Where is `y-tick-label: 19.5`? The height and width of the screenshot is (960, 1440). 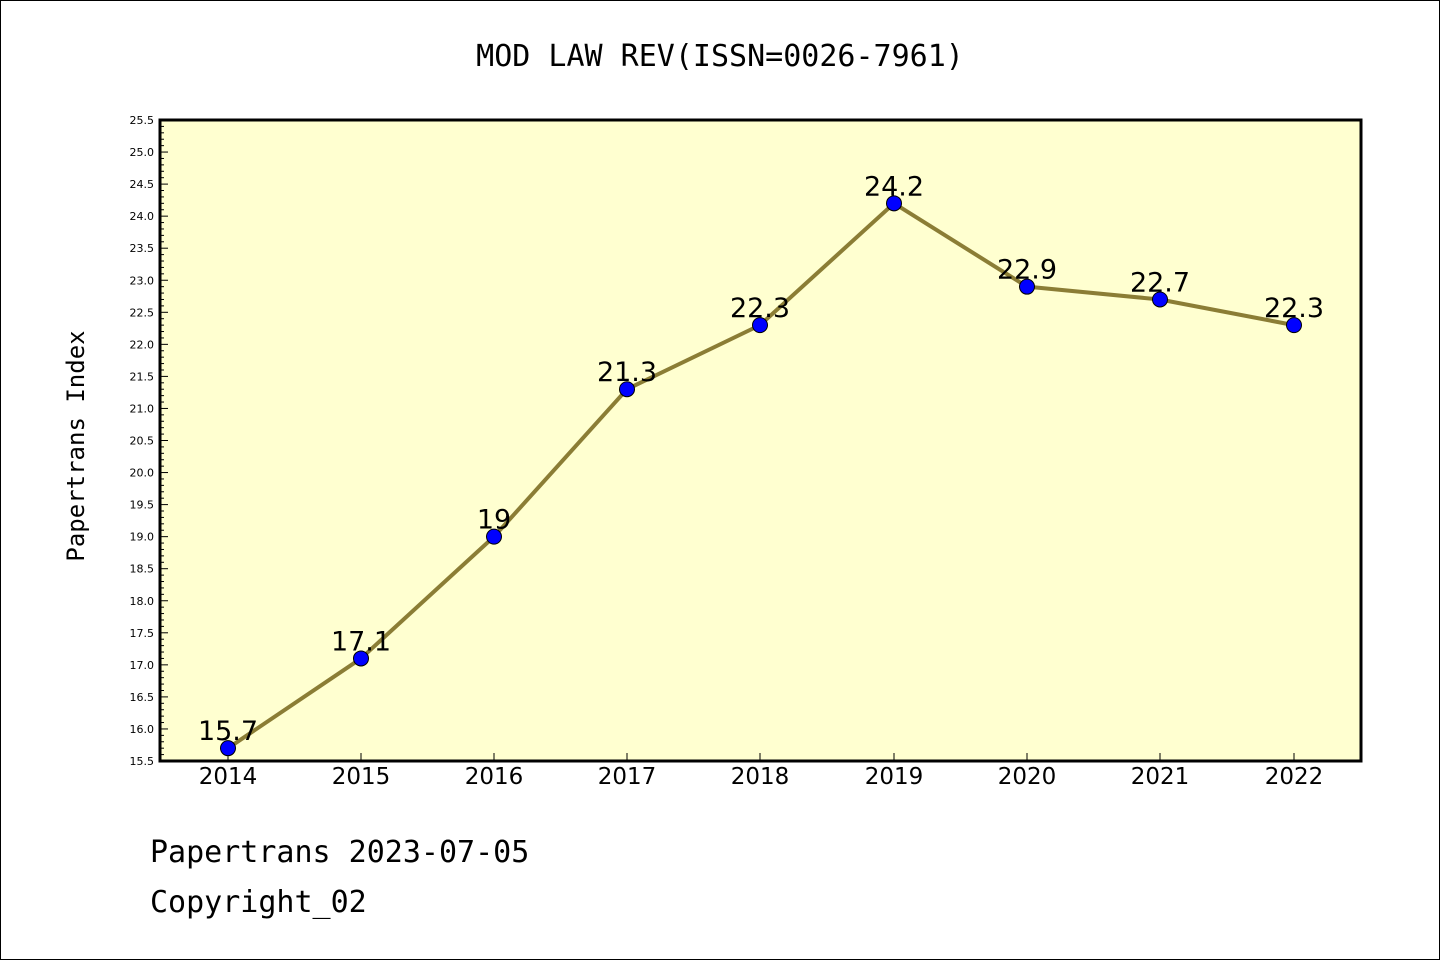 y-tick-label: 19.5 is located at coordinates (142, 505).